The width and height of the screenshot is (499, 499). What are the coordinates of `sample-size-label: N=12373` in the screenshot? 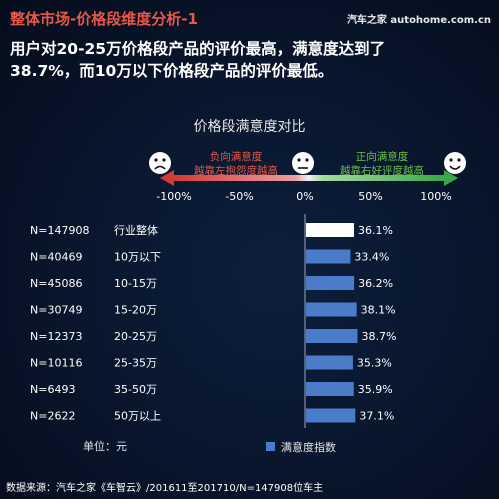 It's located at (56, 336).